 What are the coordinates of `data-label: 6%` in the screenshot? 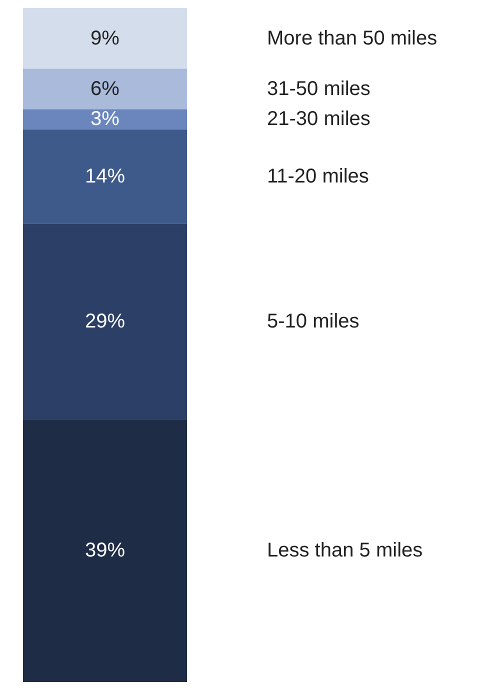 It's located at (105, 89).